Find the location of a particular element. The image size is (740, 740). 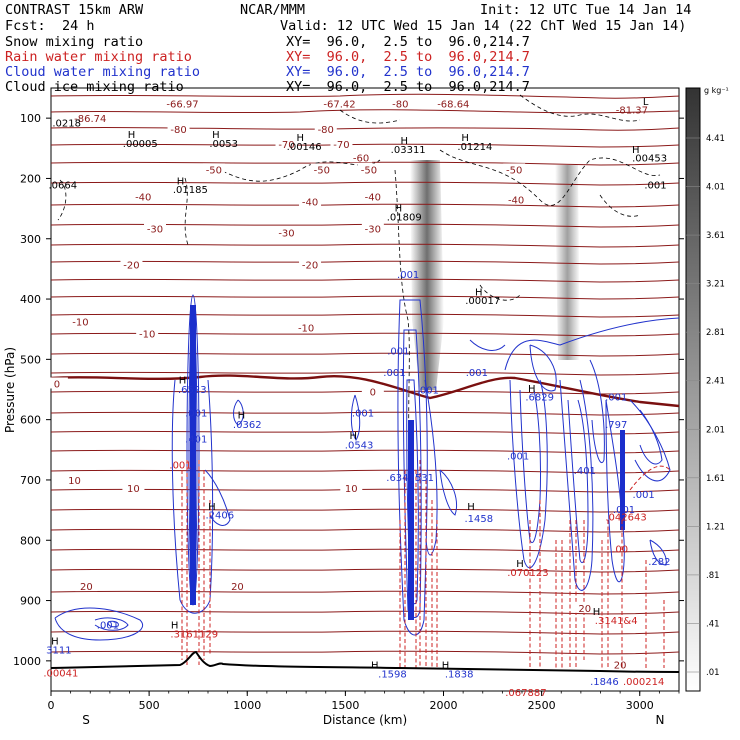

value-annotation: .0053 is located at coordinates (223, 144).